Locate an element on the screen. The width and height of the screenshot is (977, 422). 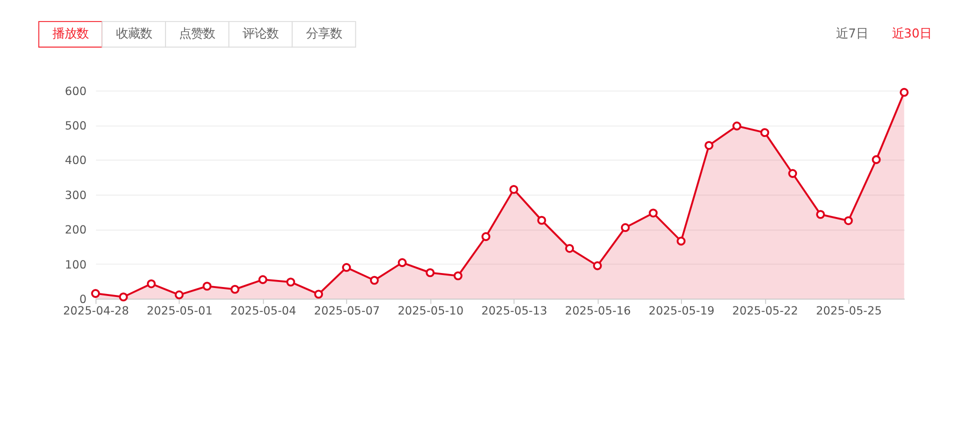
x-tick-label: 2025-04-28 is located at coordinates (96, 310).